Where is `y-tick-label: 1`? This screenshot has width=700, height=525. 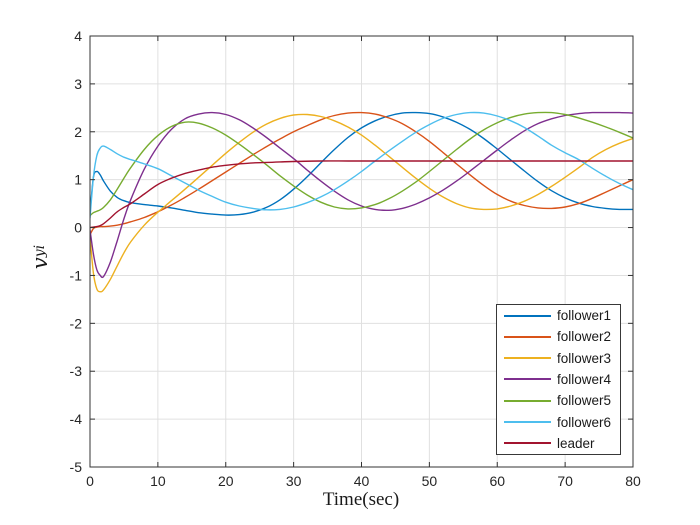
y-tick-label: 1 is located at coordinates (78, 180).